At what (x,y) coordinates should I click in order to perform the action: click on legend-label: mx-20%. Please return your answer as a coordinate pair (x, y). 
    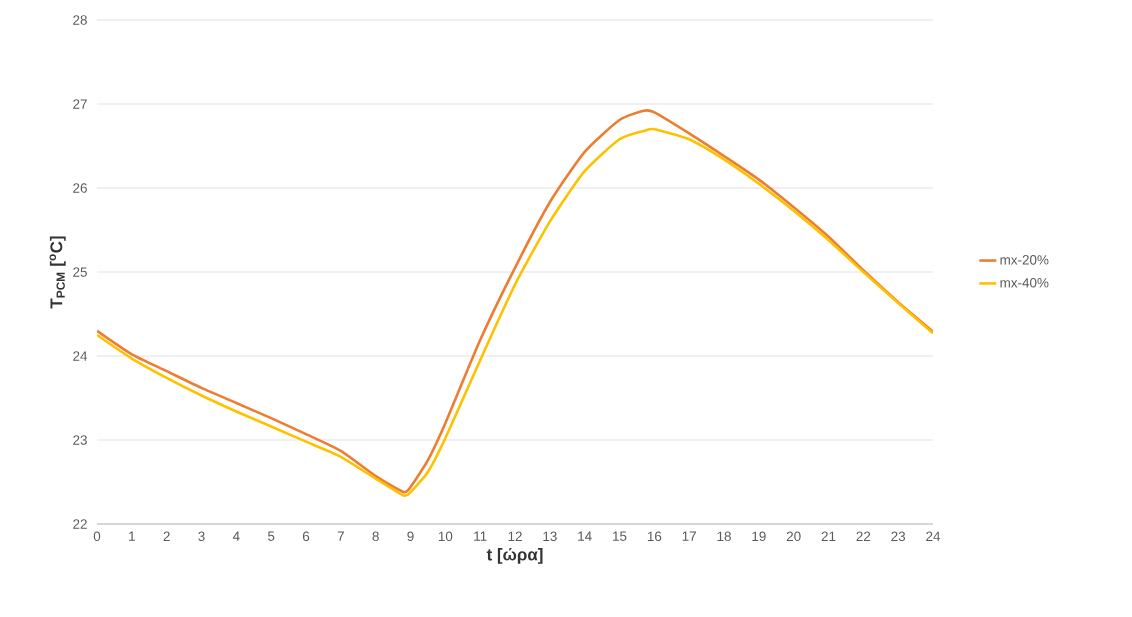
    Looking at the image, I should click on (1024, 260).